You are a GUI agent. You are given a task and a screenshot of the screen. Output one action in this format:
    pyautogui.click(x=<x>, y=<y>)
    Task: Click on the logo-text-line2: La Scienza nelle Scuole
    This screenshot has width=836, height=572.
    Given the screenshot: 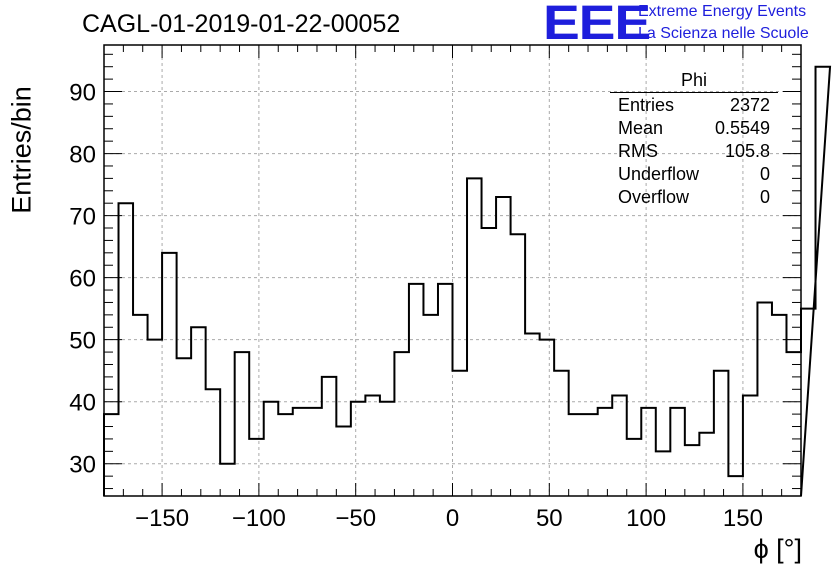 What is the action you would take?
    pyautogui.click(x=723, y=33)
    